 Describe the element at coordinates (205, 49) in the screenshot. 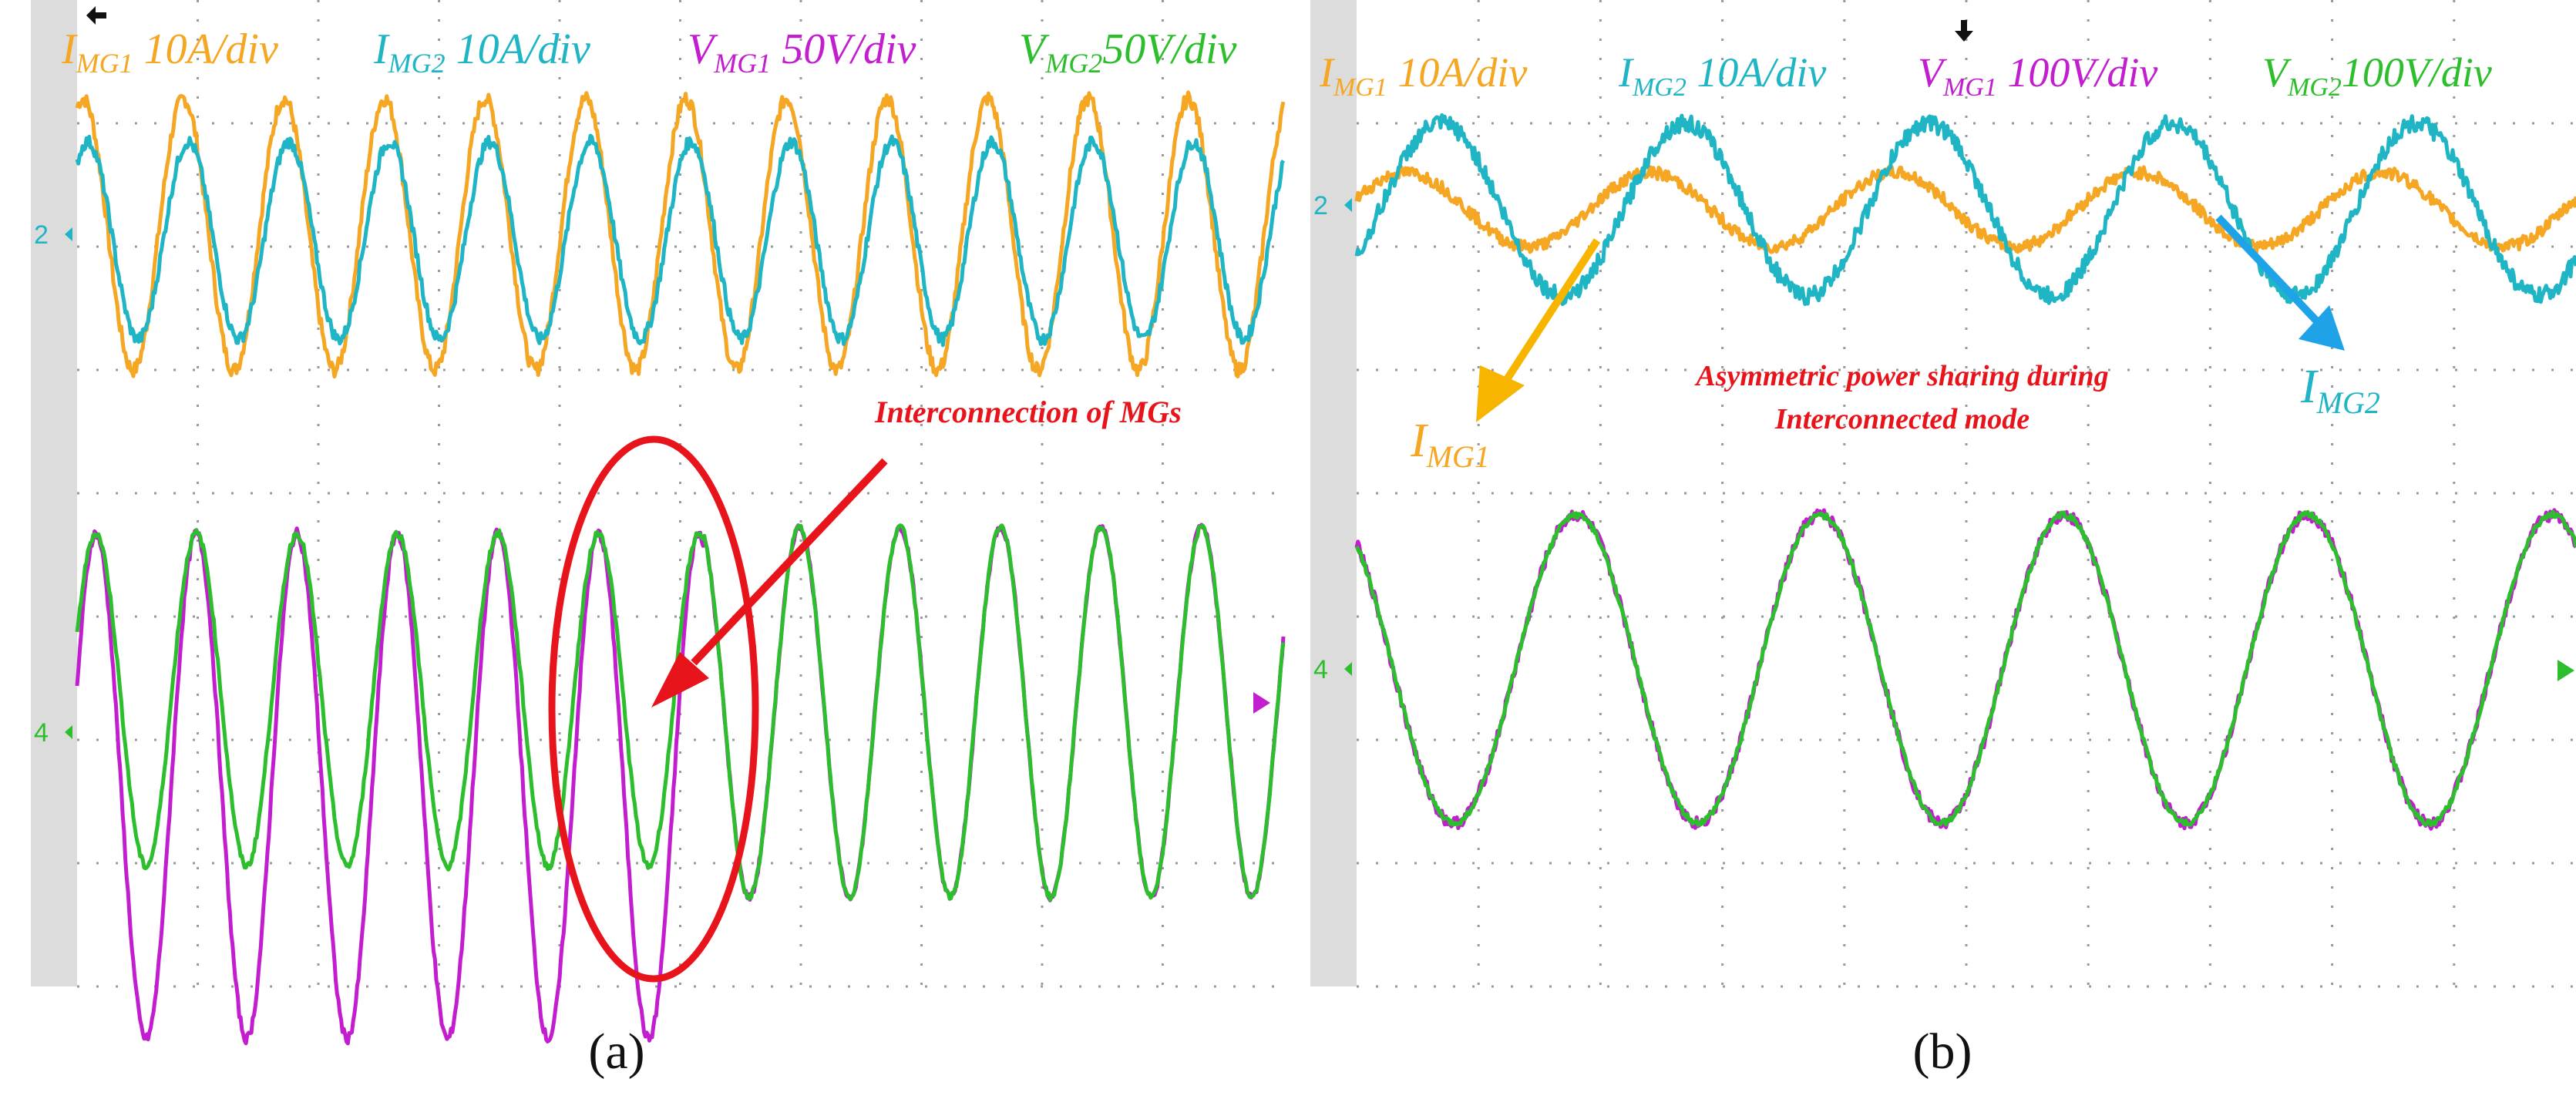

I see `panel-a-label-imq1-rest: 10A/div` at that location.